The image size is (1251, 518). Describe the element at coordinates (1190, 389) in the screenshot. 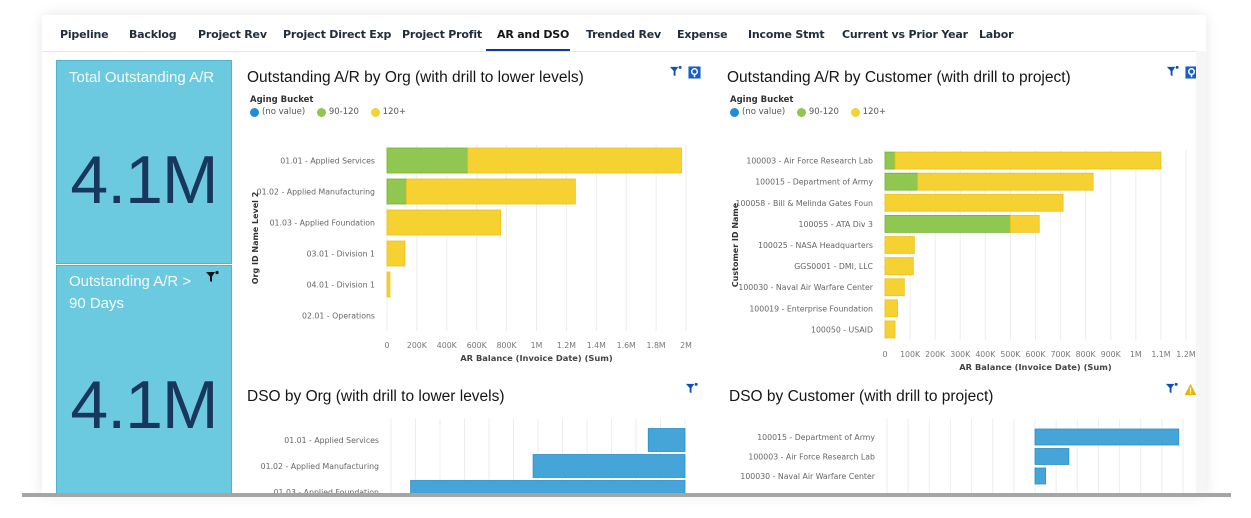

I see `warning-icon` at that location.